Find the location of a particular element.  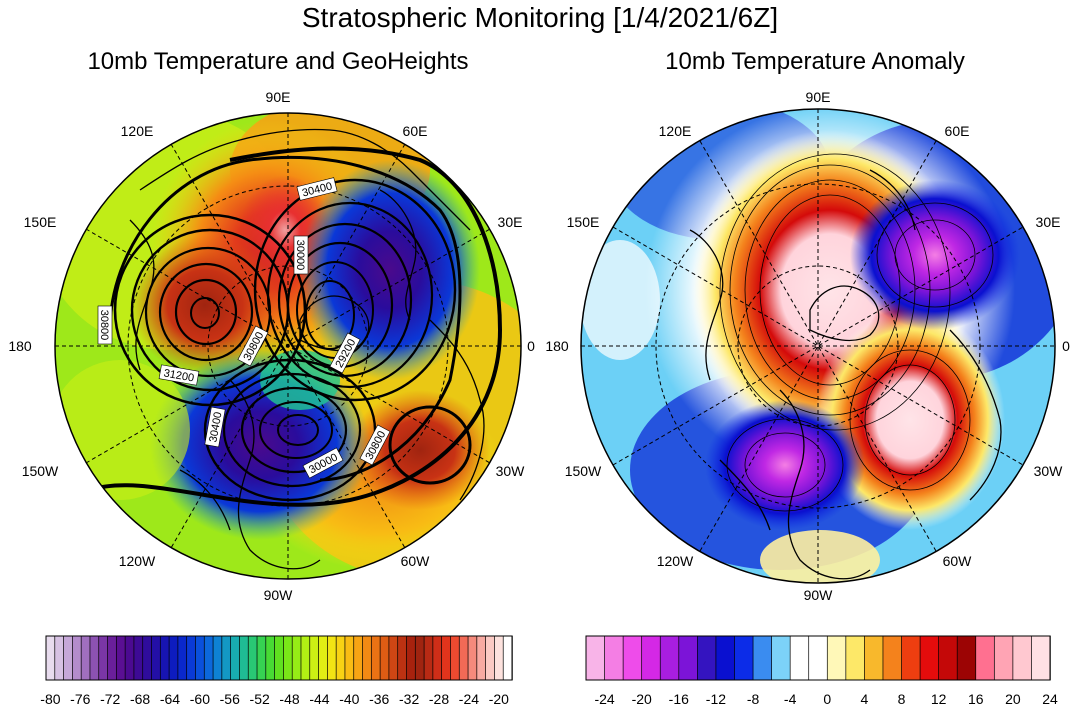

left-colorbar-tick-label: -56 is located at coordinates (230, 699).